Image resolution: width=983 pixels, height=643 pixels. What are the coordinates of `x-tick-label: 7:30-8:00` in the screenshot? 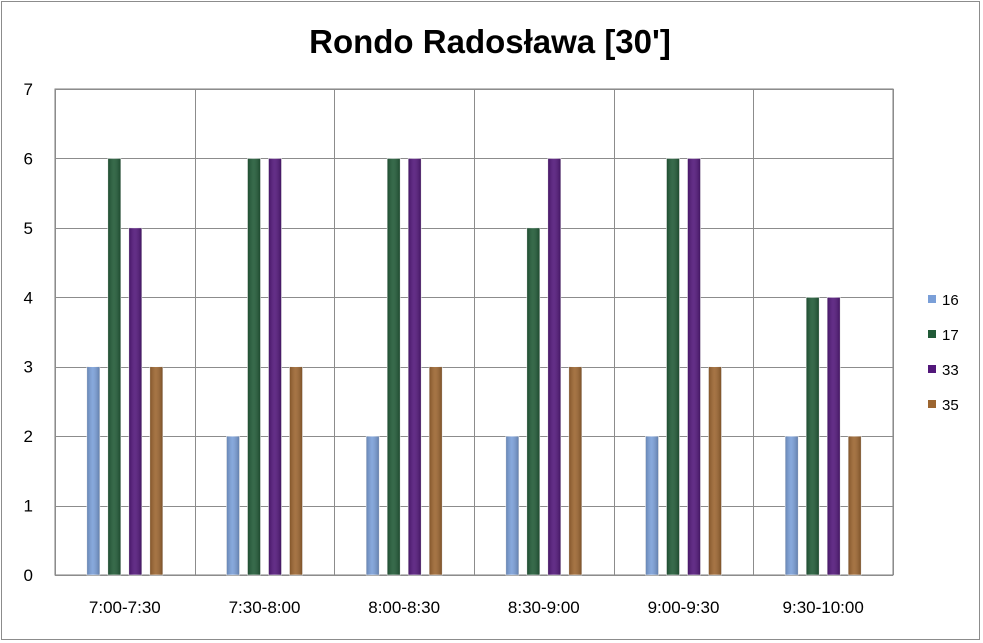 It's located at (265, 607).